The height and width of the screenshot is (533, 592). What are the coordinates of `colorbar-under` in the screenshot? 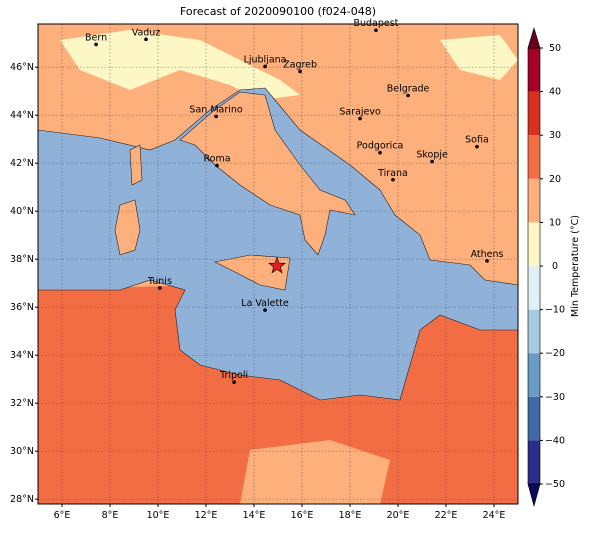 It's located at (534, 495).